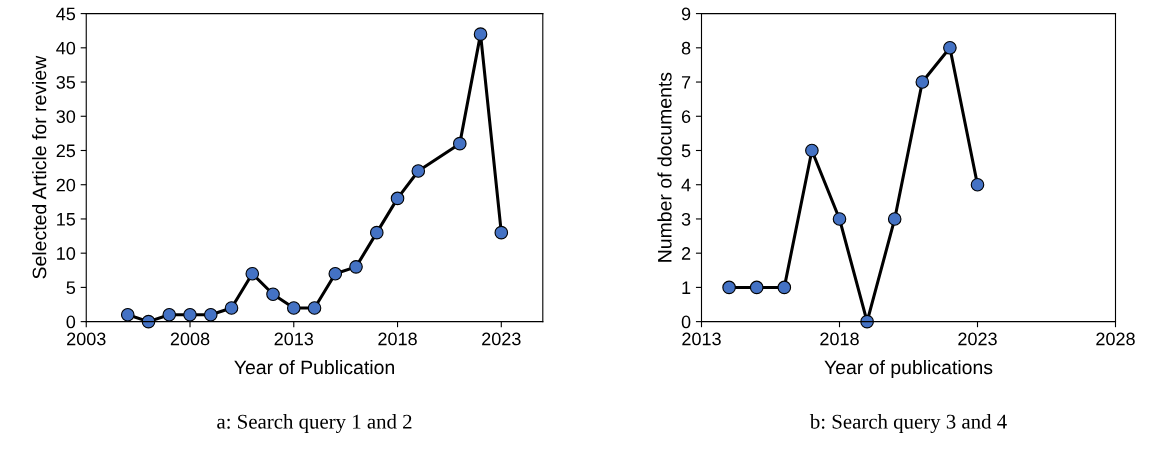 The image size is (1150, 453). What do you see at coordinates (686, 48) in the screenshot?
I see `y-tick-label: 8` at bounding box center [686, 48].